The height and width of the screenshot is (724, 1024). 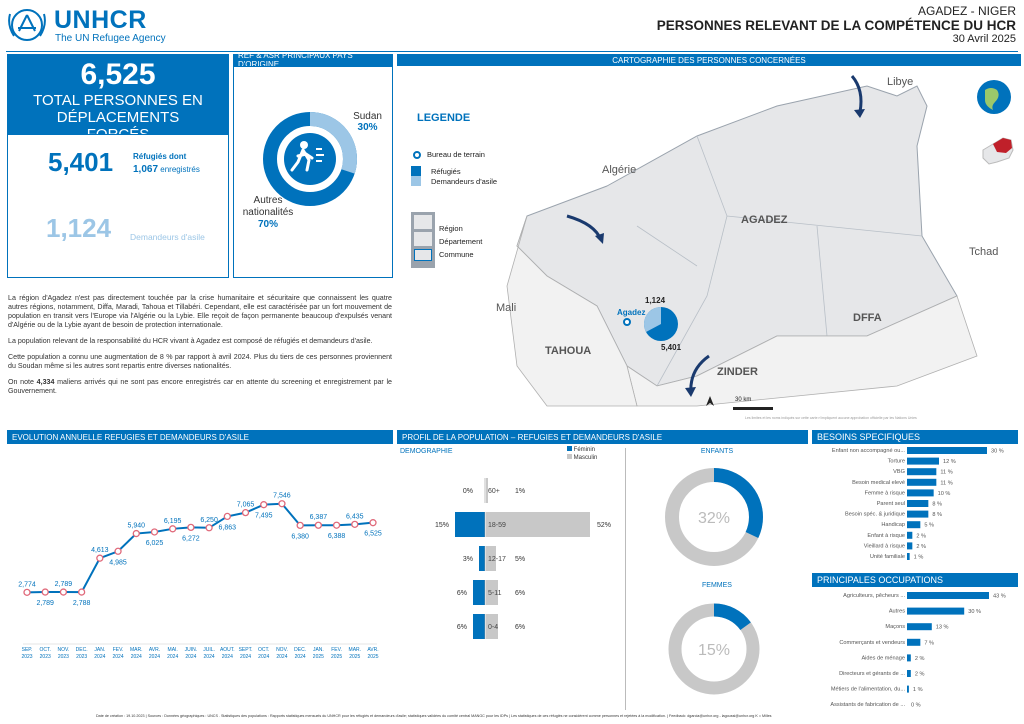 What do you see at coordinates (885, 493) in the screenshot?
I see `category-label: Femme à risque` at bounding box center [885, 493].